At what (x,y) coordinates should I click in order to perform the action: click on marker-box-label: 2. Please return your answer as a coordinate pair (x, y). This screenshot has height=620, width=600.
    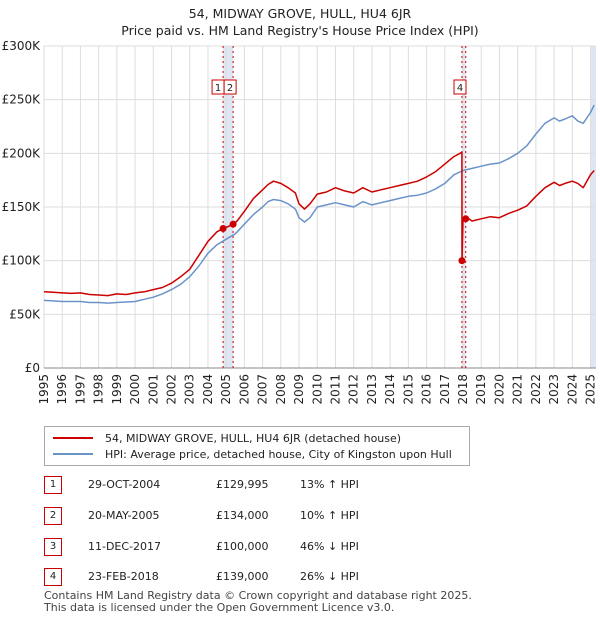
    Looking at the image, I should click on (230, 88).